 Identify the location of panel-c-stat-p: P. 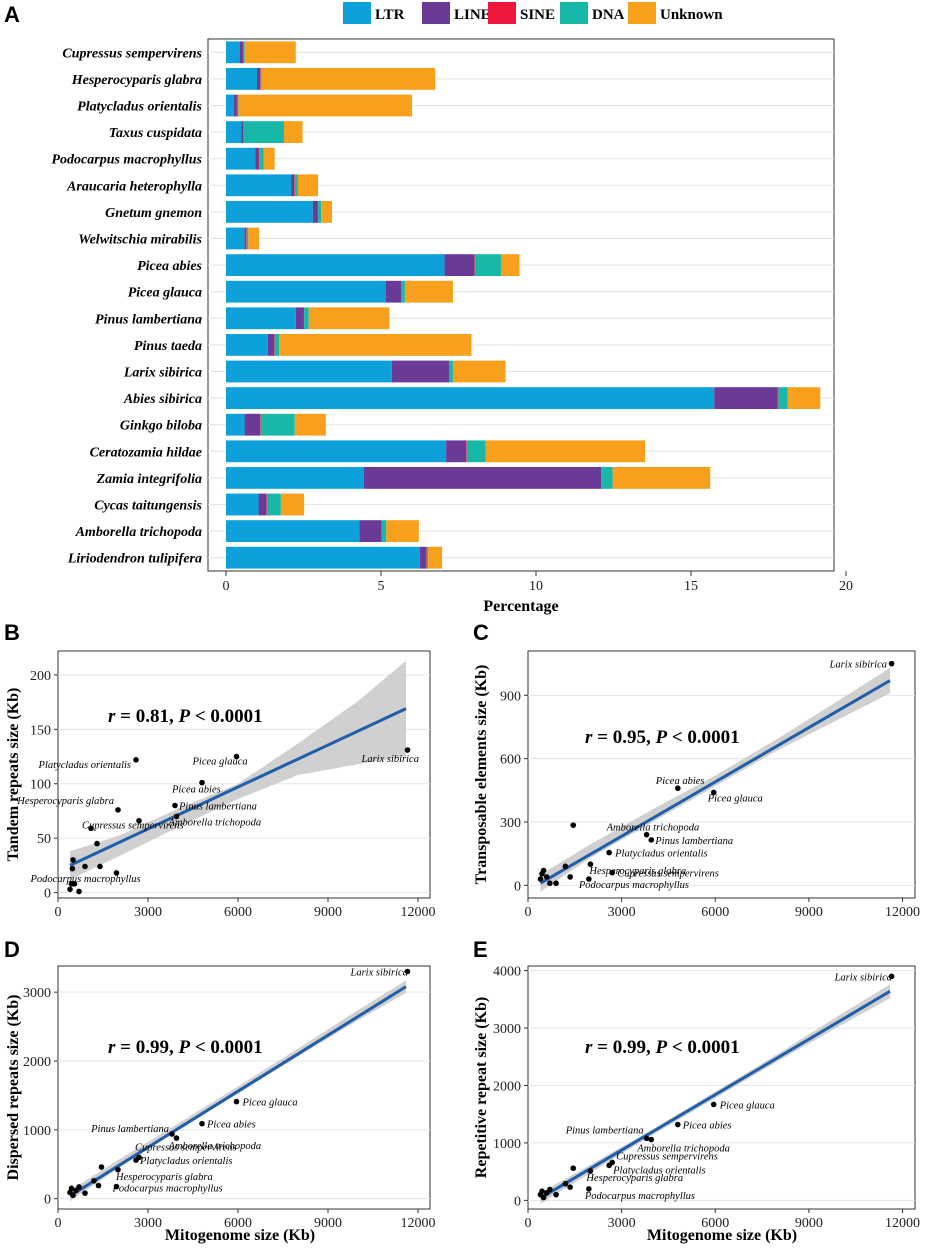
(660, 737).